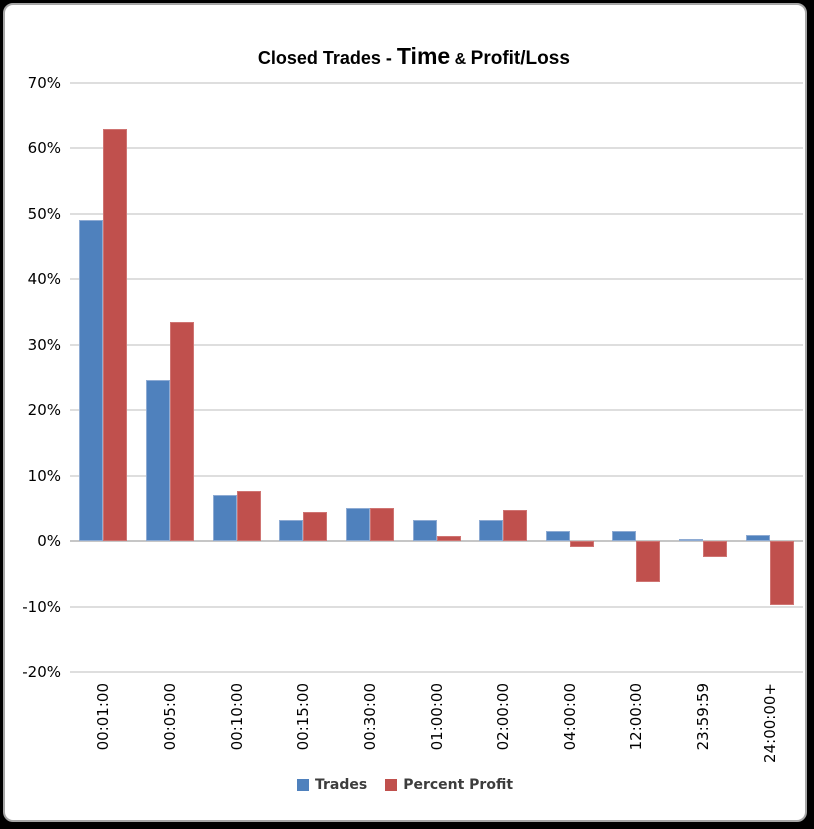 This screenshot has height=829, width=814. Describe the element at coordinates (503, 717) in the screenshot. I see `x-tick-label: 02:00:00` at that location.